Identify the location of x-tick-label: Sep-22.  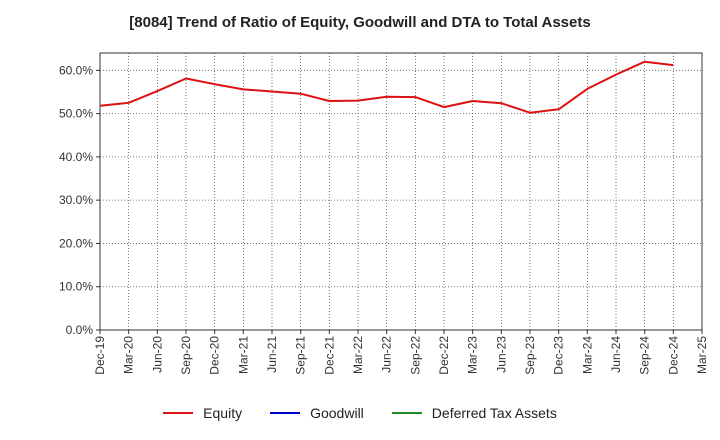
(415, 355).